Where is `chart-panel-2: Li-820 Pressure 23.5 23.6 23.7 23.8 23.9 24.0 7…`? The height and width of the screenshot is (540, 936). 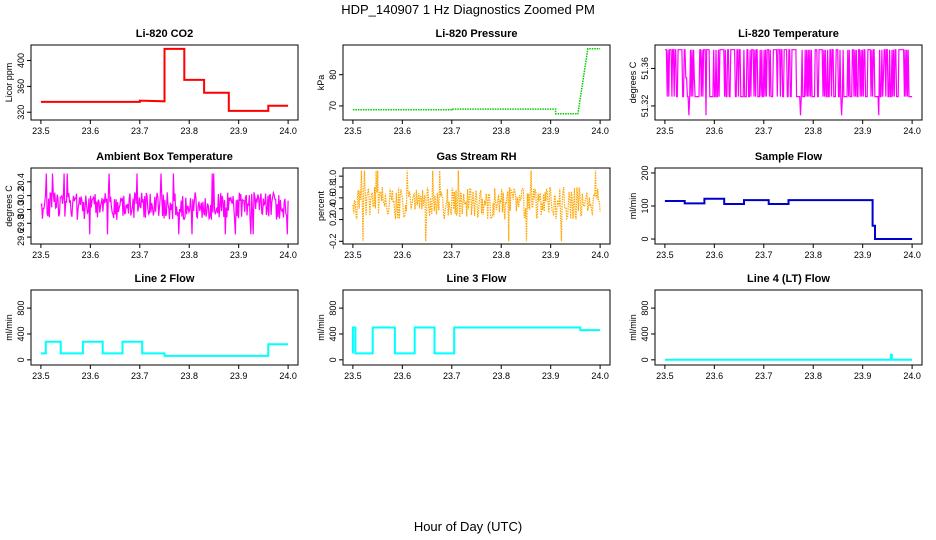
chart-panel-2: Li-820 Pressure 23.5 23.6 23.7 23.8 23.9 24.0 7… is located at coordinates (463, 82).